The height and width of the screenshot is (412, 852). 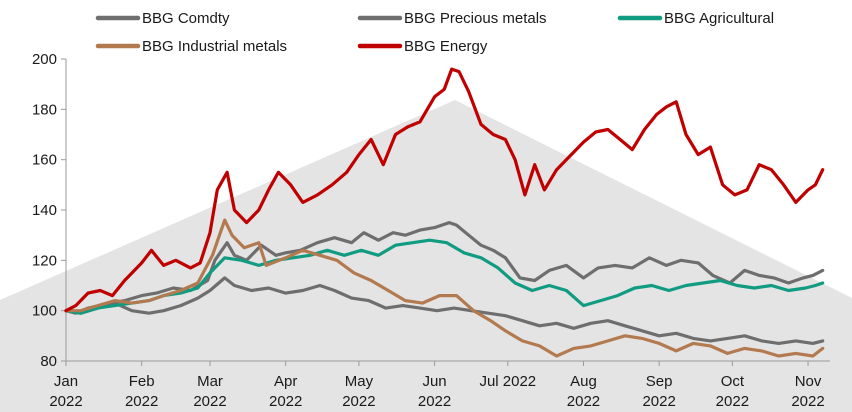 I want to click on legend-label: BBG Precious metals, so click(x=475, y=18).